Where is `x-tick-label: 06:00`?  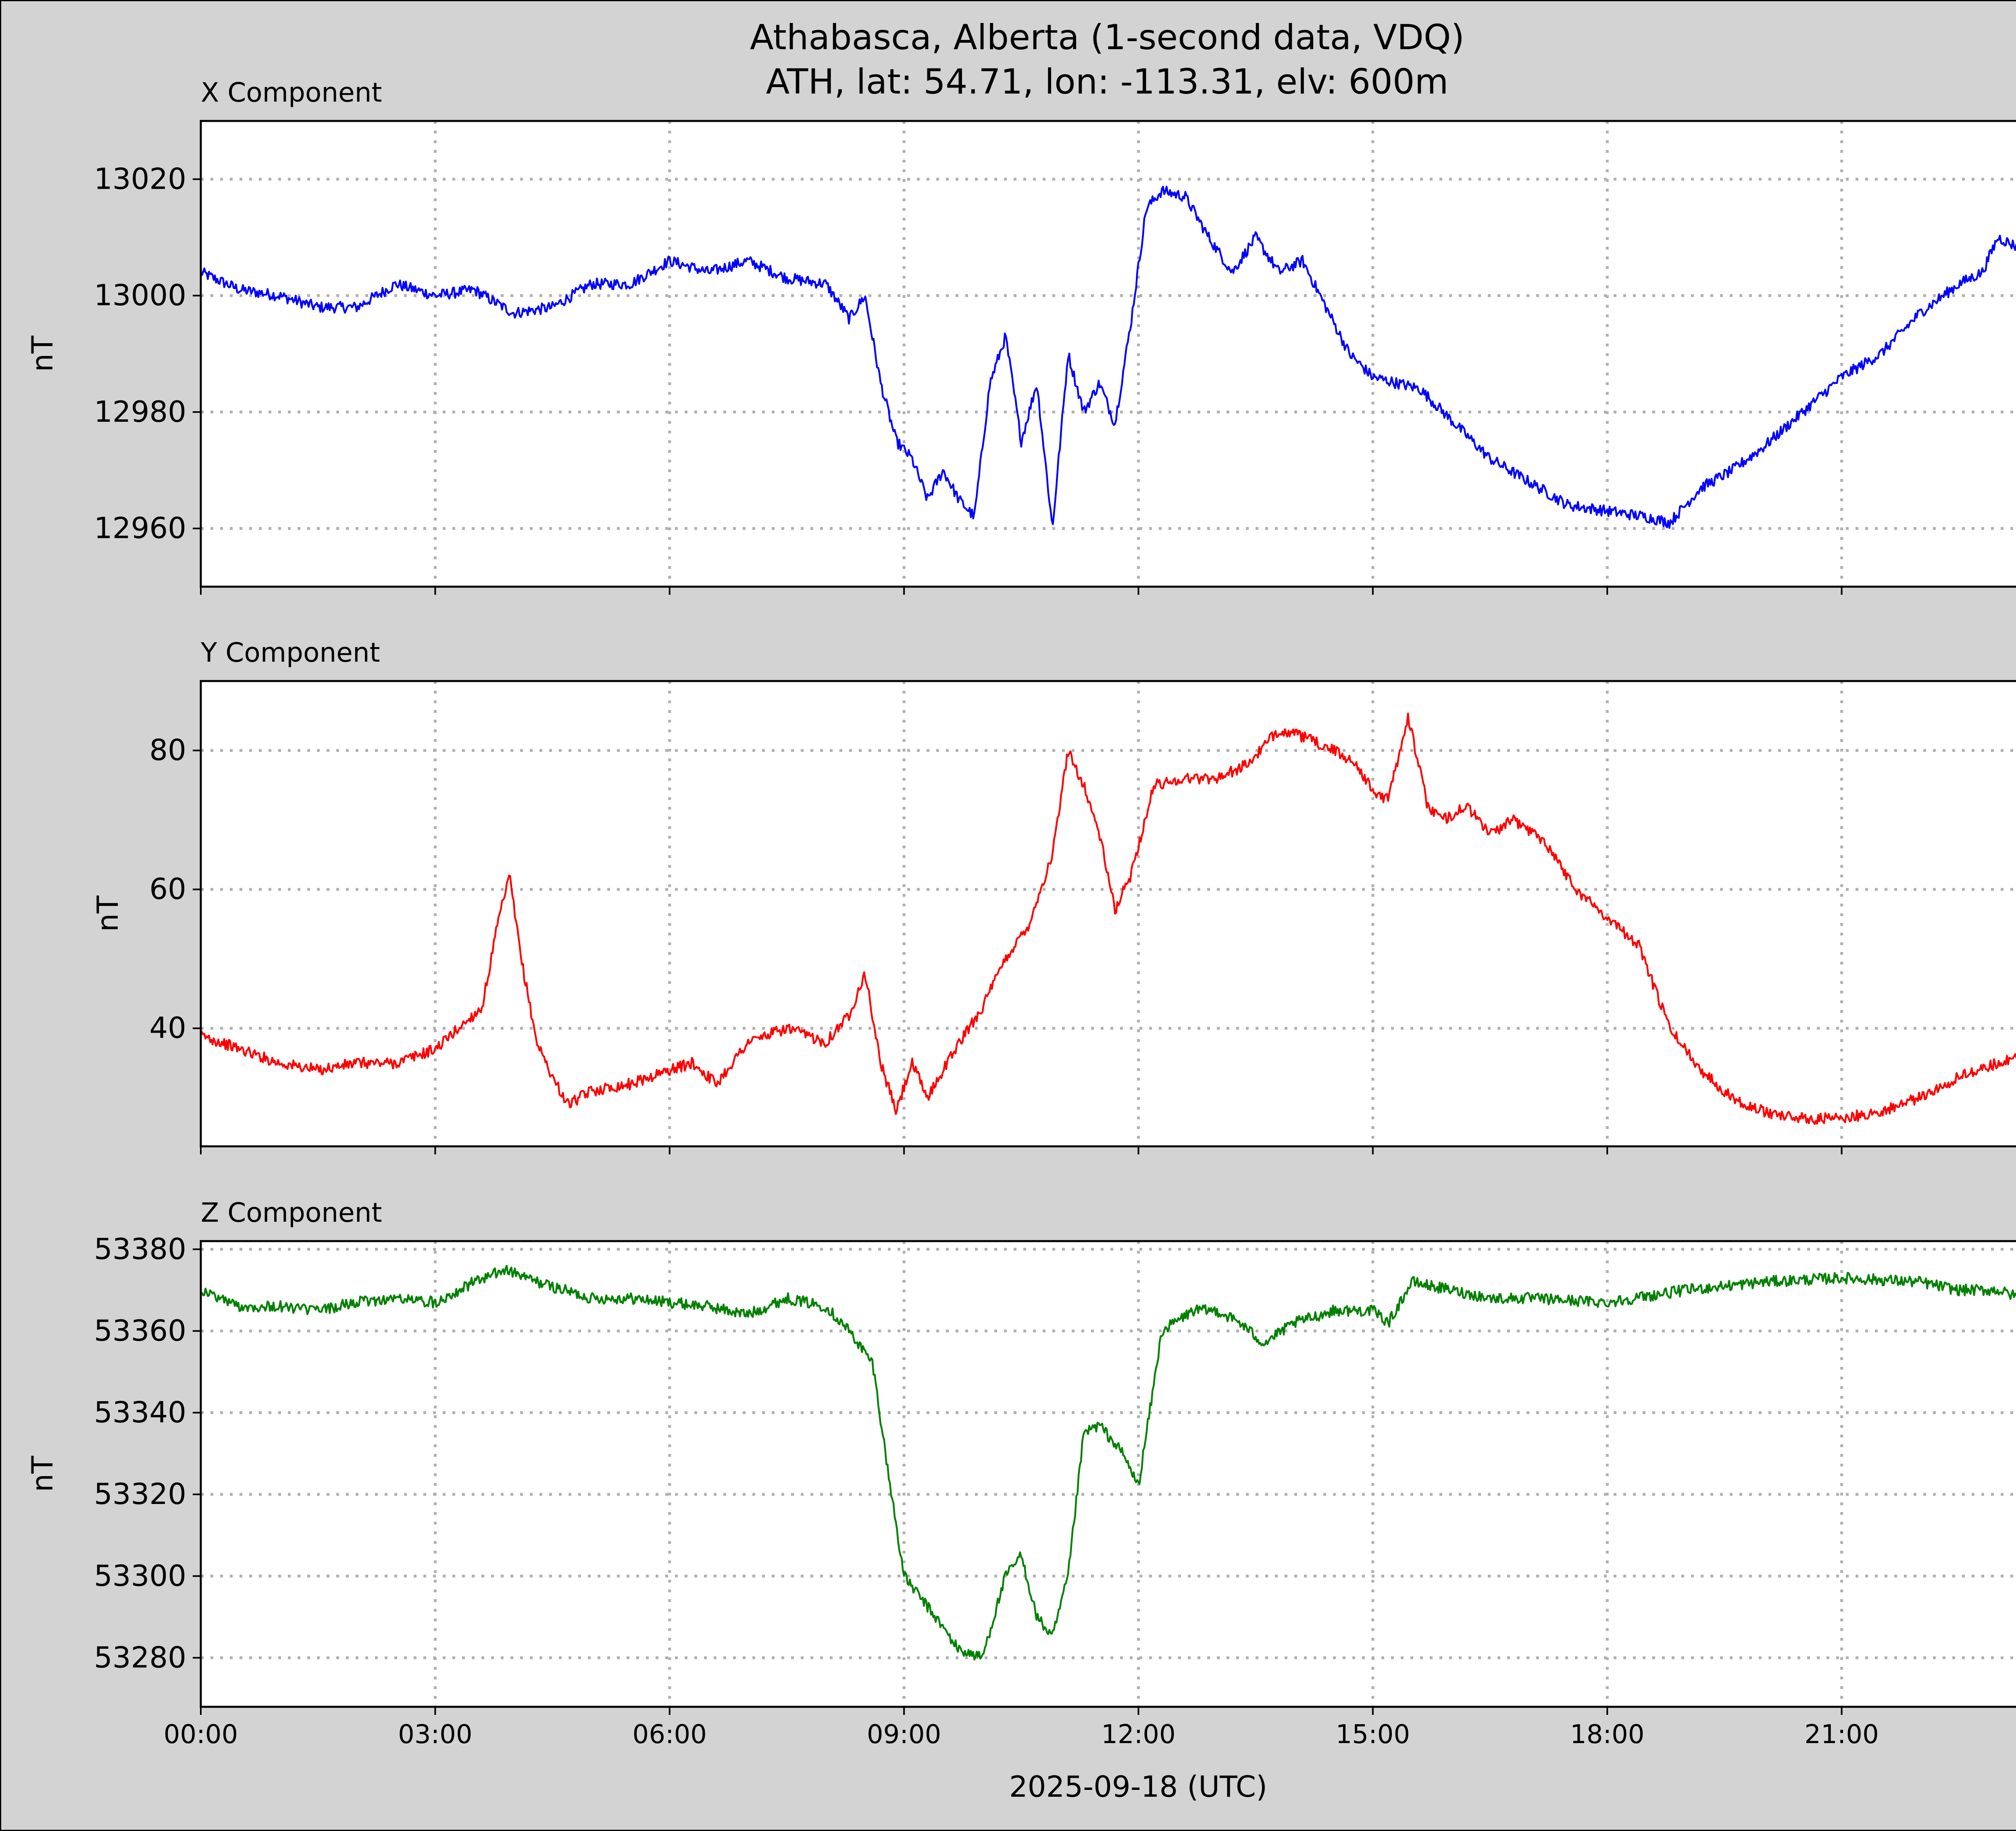 x-tick-label: 06:00 is located at coordinates (670, 1735).